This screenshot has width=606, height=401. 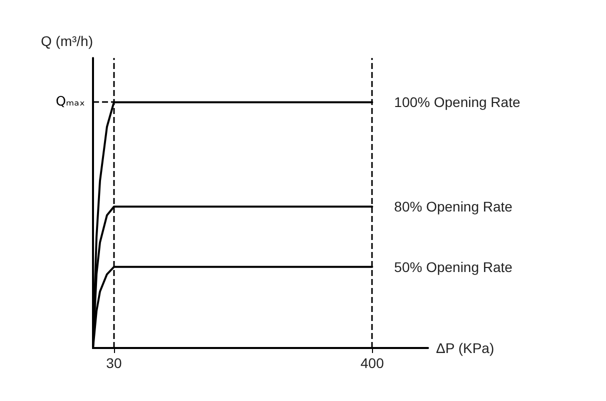 What do you see at coordinates (71, 102) in the screenshot?
I see `ref-line-label: Qₘₐₓ` at bounding box center [71, 102].